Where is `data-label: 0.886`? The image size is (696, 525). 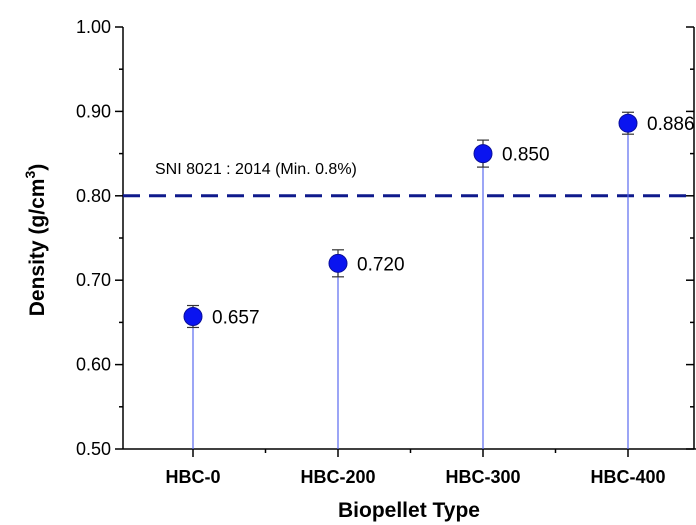
data-label: 0.886 is located at coordinates (671, 124).